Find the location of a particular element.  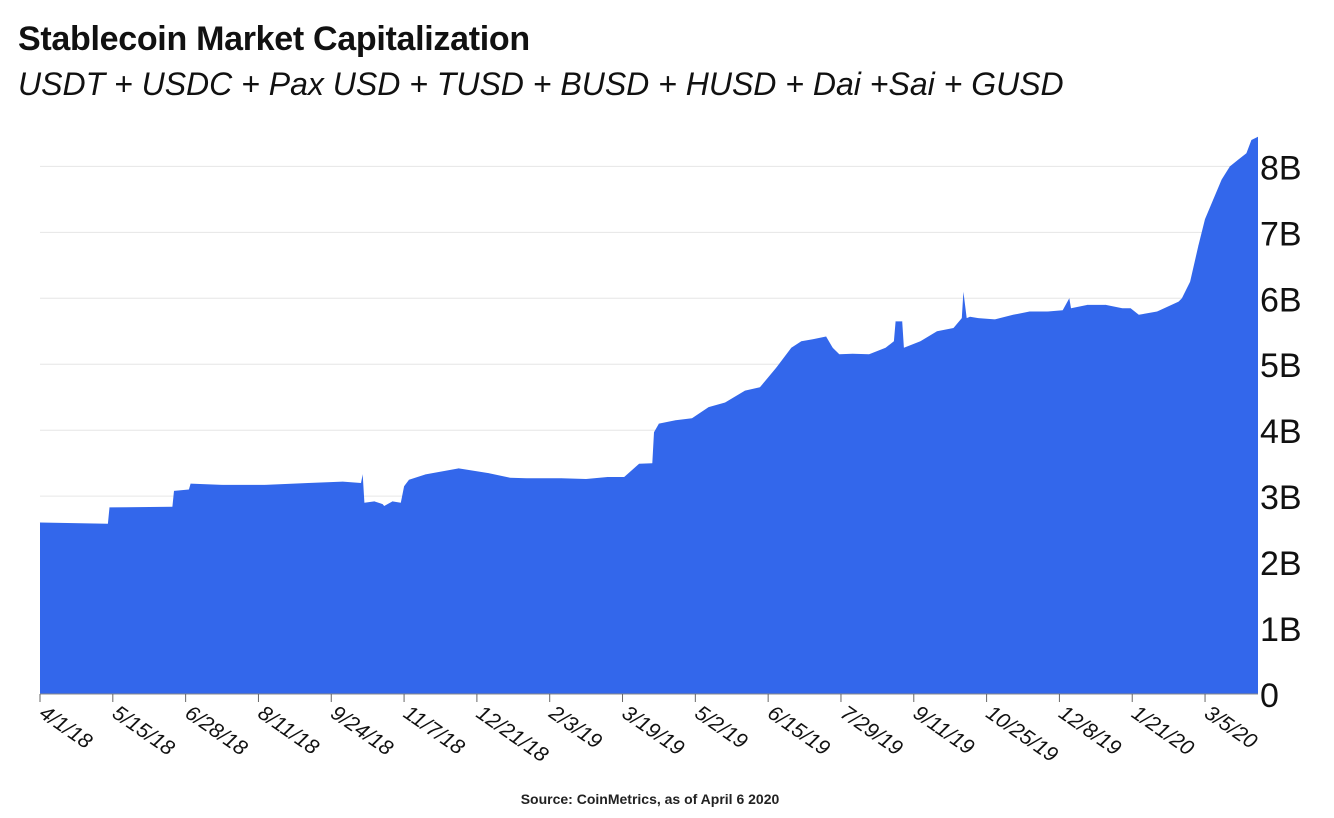

y-tick-label: 4B is located at coordinates (1281, 432).